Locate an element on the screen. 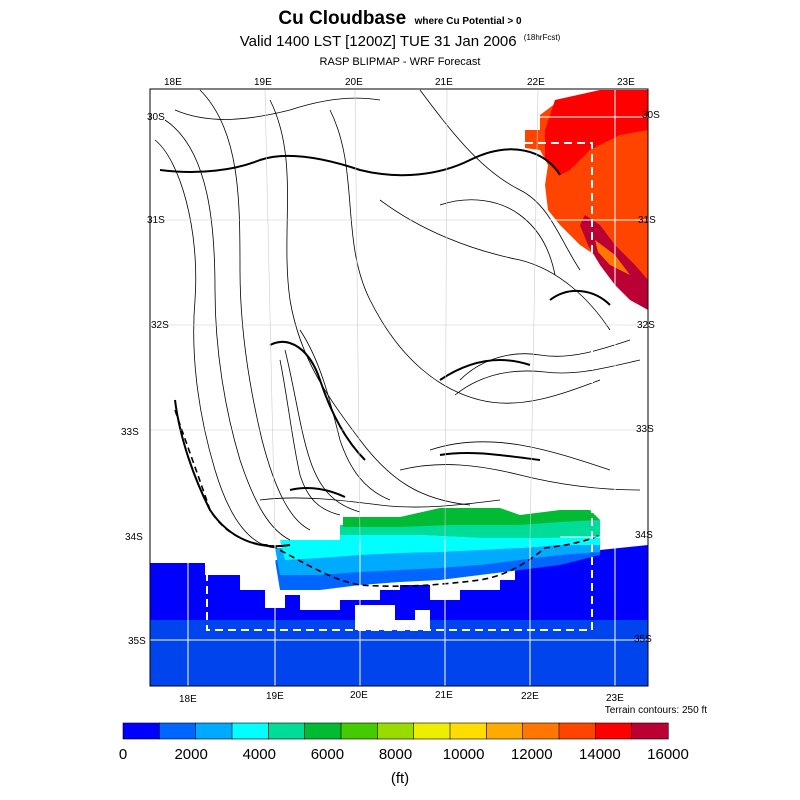  lon-label-top: 21E is located at coordinates (444, 82).